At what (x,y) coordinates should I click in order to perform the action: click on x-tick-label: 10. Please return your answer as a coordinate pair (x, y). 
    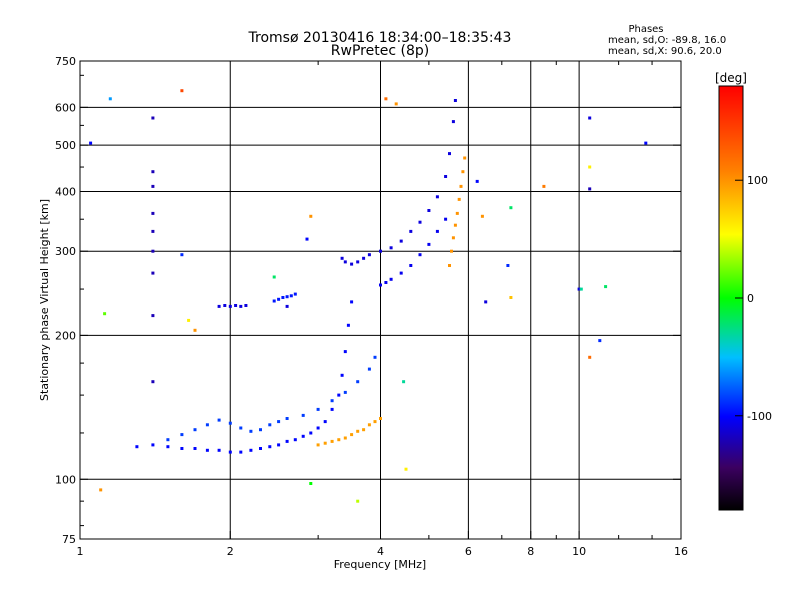
    Looking at the image, I should click on (579, 551).